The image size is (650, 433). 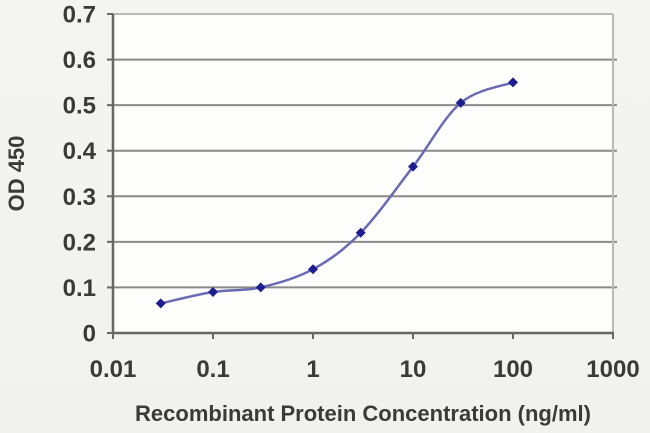 What do you see at coordinates (16, 174) in the screenshot?
I see `y-axis-title: OD 450` at bounding box center [16, 174].